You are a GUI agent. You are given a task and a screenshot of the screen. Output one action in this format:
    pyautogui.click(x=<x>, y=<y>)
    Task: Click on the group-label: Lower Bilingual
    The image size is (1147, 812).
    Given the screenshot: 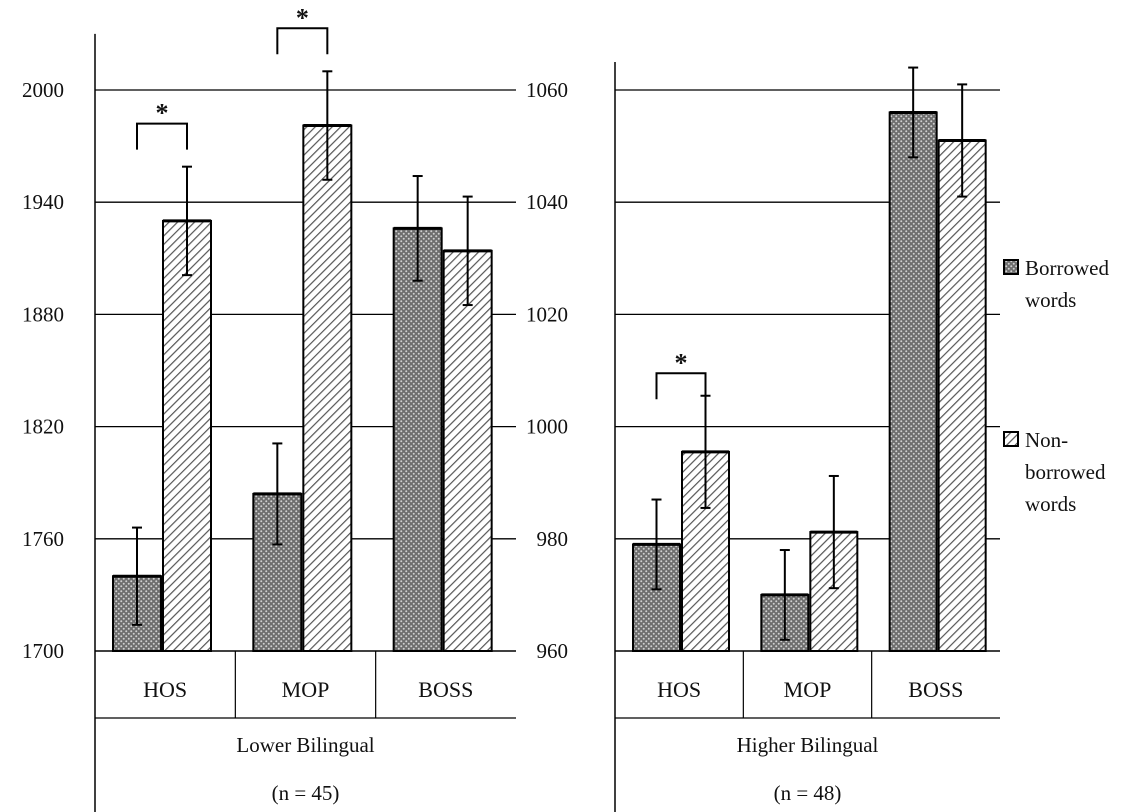 What is the action you would take?
    pyautogui.click(x=305, y=745)
    